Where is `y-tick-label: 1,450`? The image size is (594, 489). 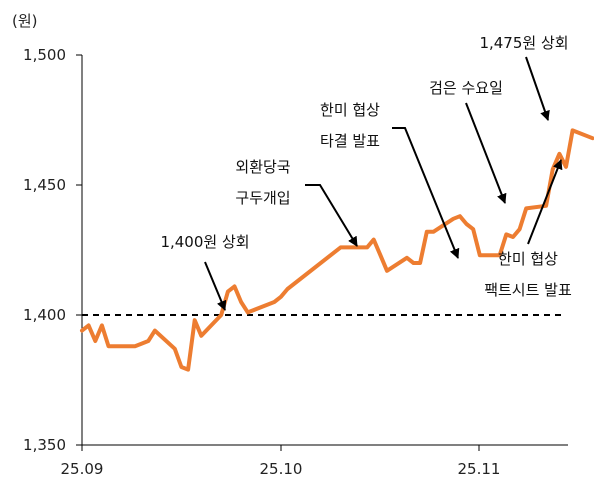
y-tick-label: 1,450 is located at coordinates (44, 185).